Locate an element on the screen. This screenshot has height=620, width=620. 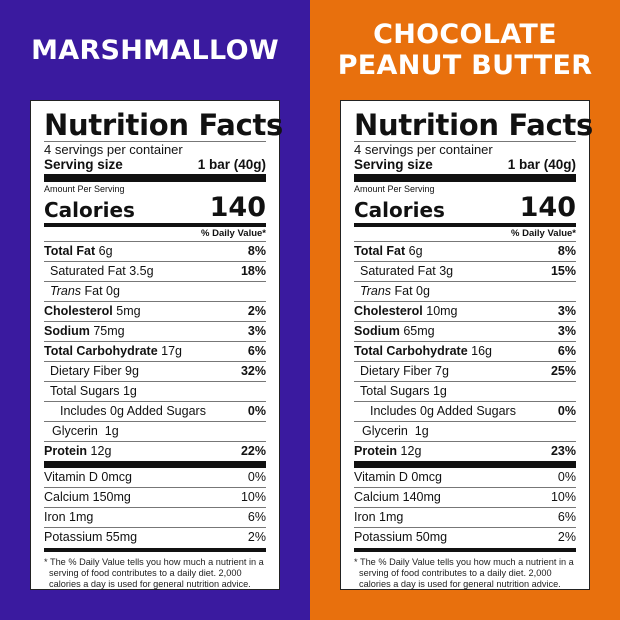
nutrient-amount: Saturated Fat 3.5g is located at coordinates (102, 271).